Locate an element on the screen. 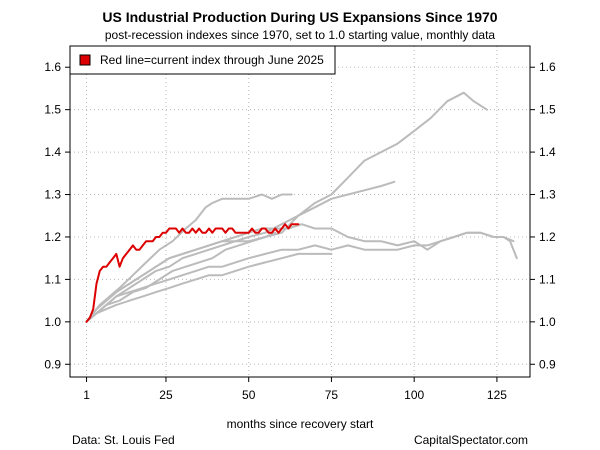 This screenshot has width=600, height=450. series-line-current is located at coordinates (192, 273).